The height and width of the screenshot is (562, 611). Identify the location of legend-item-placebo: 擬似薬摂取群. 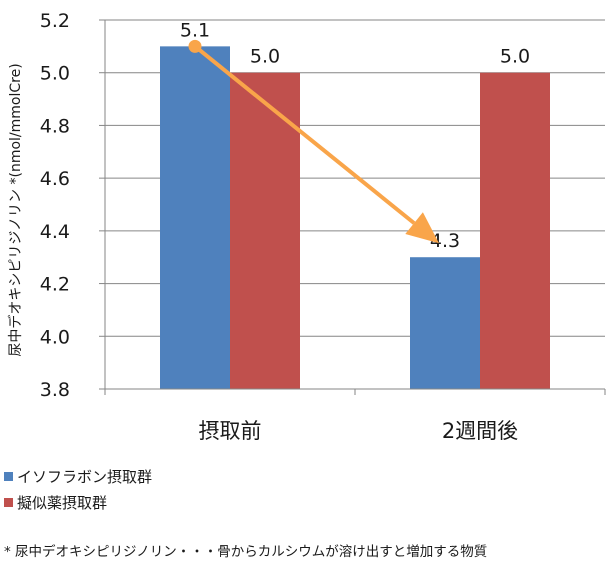
(55, 502).